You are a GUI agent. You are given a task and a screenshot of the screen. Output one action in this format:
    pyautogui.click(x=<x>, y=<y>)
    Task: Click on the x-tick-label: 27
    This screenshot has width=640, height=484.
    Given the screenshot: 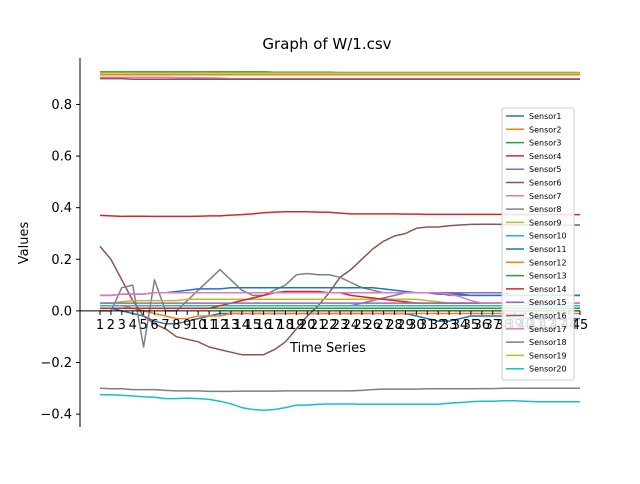 What is the action you would take?
    pyautogui.click(x=383, y=325)
    